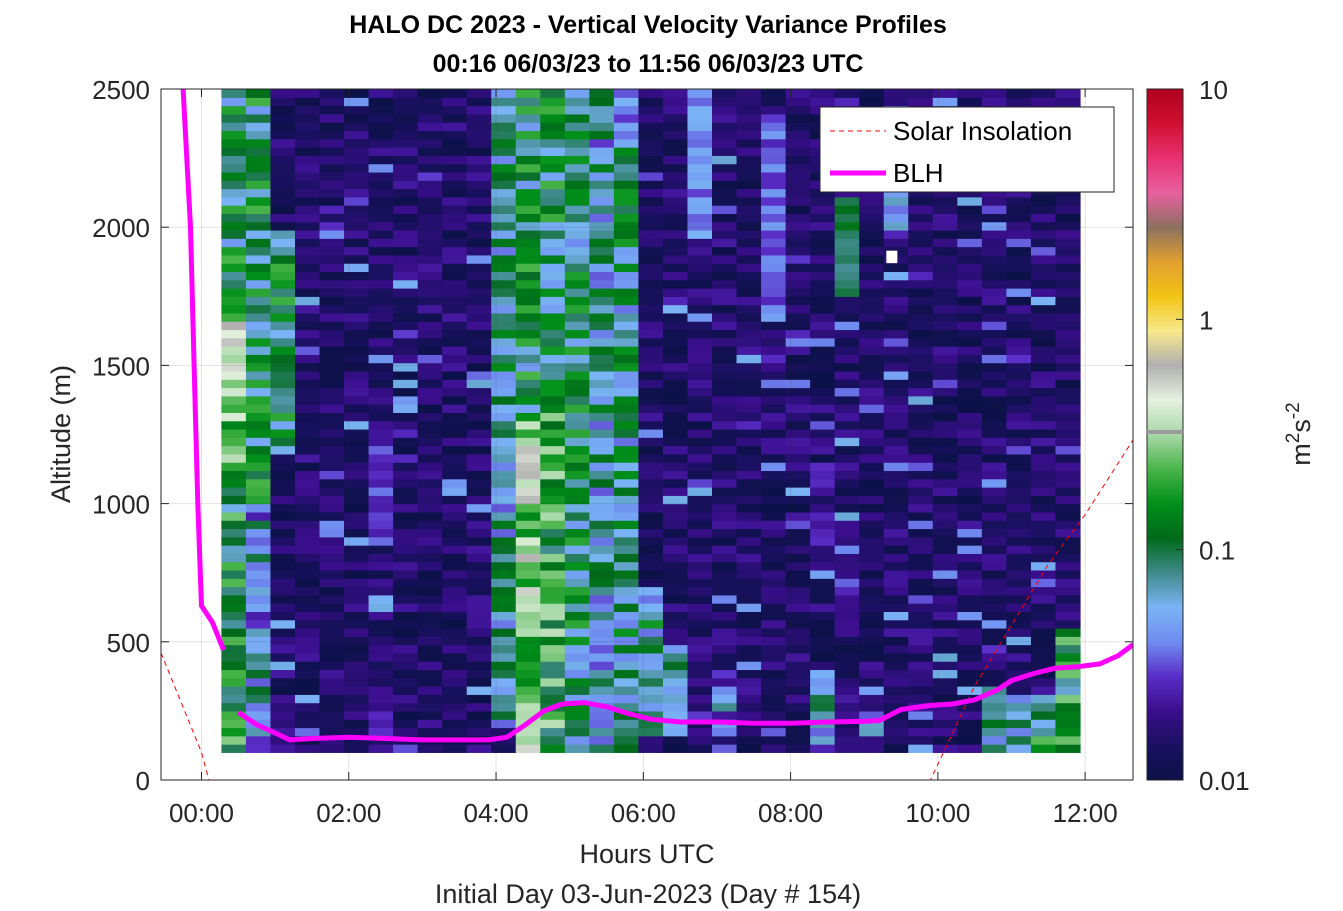  I want to click on colorbar-frame, so click(1165, 434).